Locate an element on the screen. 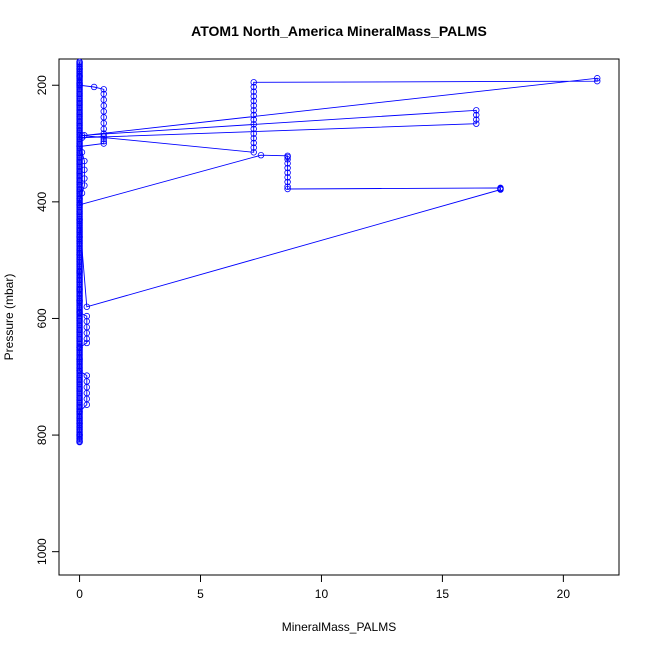 This screenshot has height=650, width=650. x-tick-label: 20 is located at coordinates (564, 594).